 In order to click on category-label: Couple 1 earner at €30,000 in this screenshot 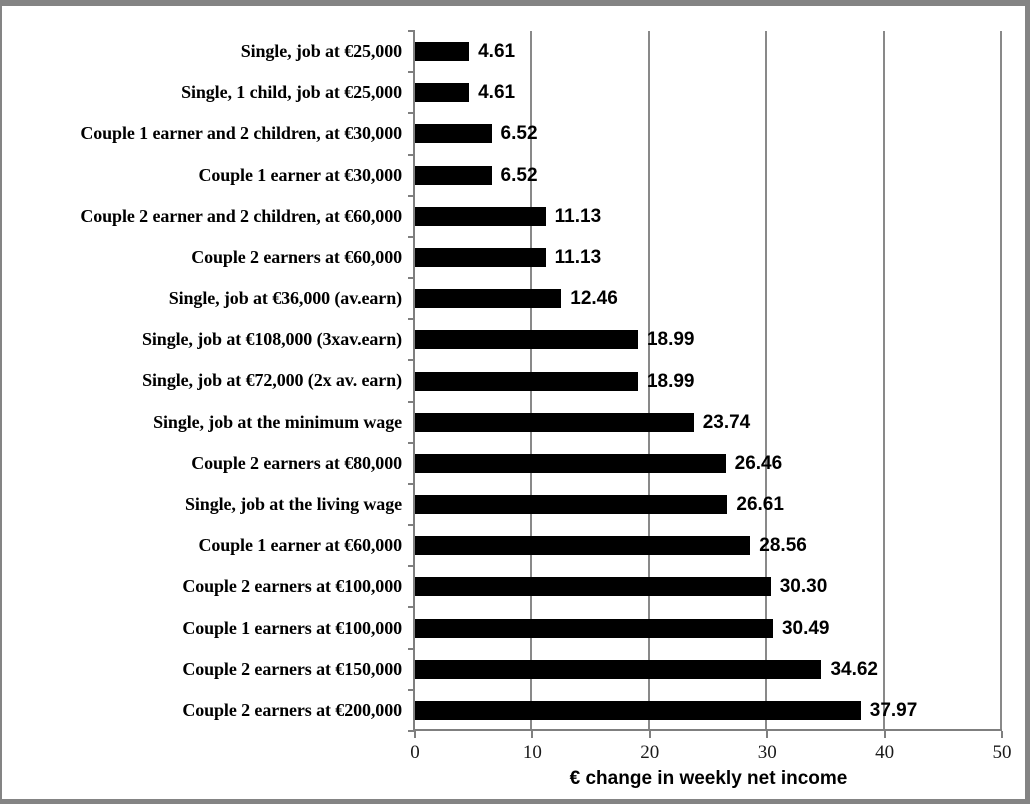, I will do `click(300, 174)`.